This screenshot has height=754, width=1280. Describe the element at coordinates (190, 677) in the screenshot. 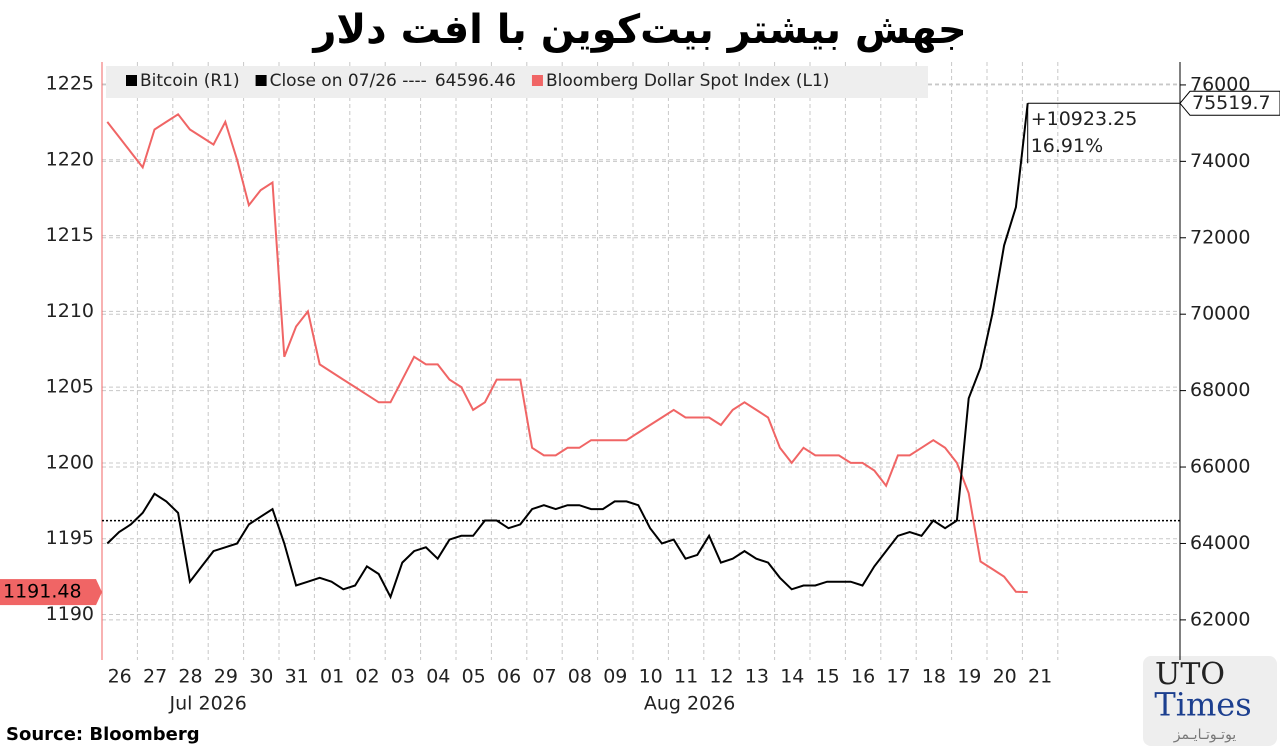

I see `x-tick-label: 28` at that location.